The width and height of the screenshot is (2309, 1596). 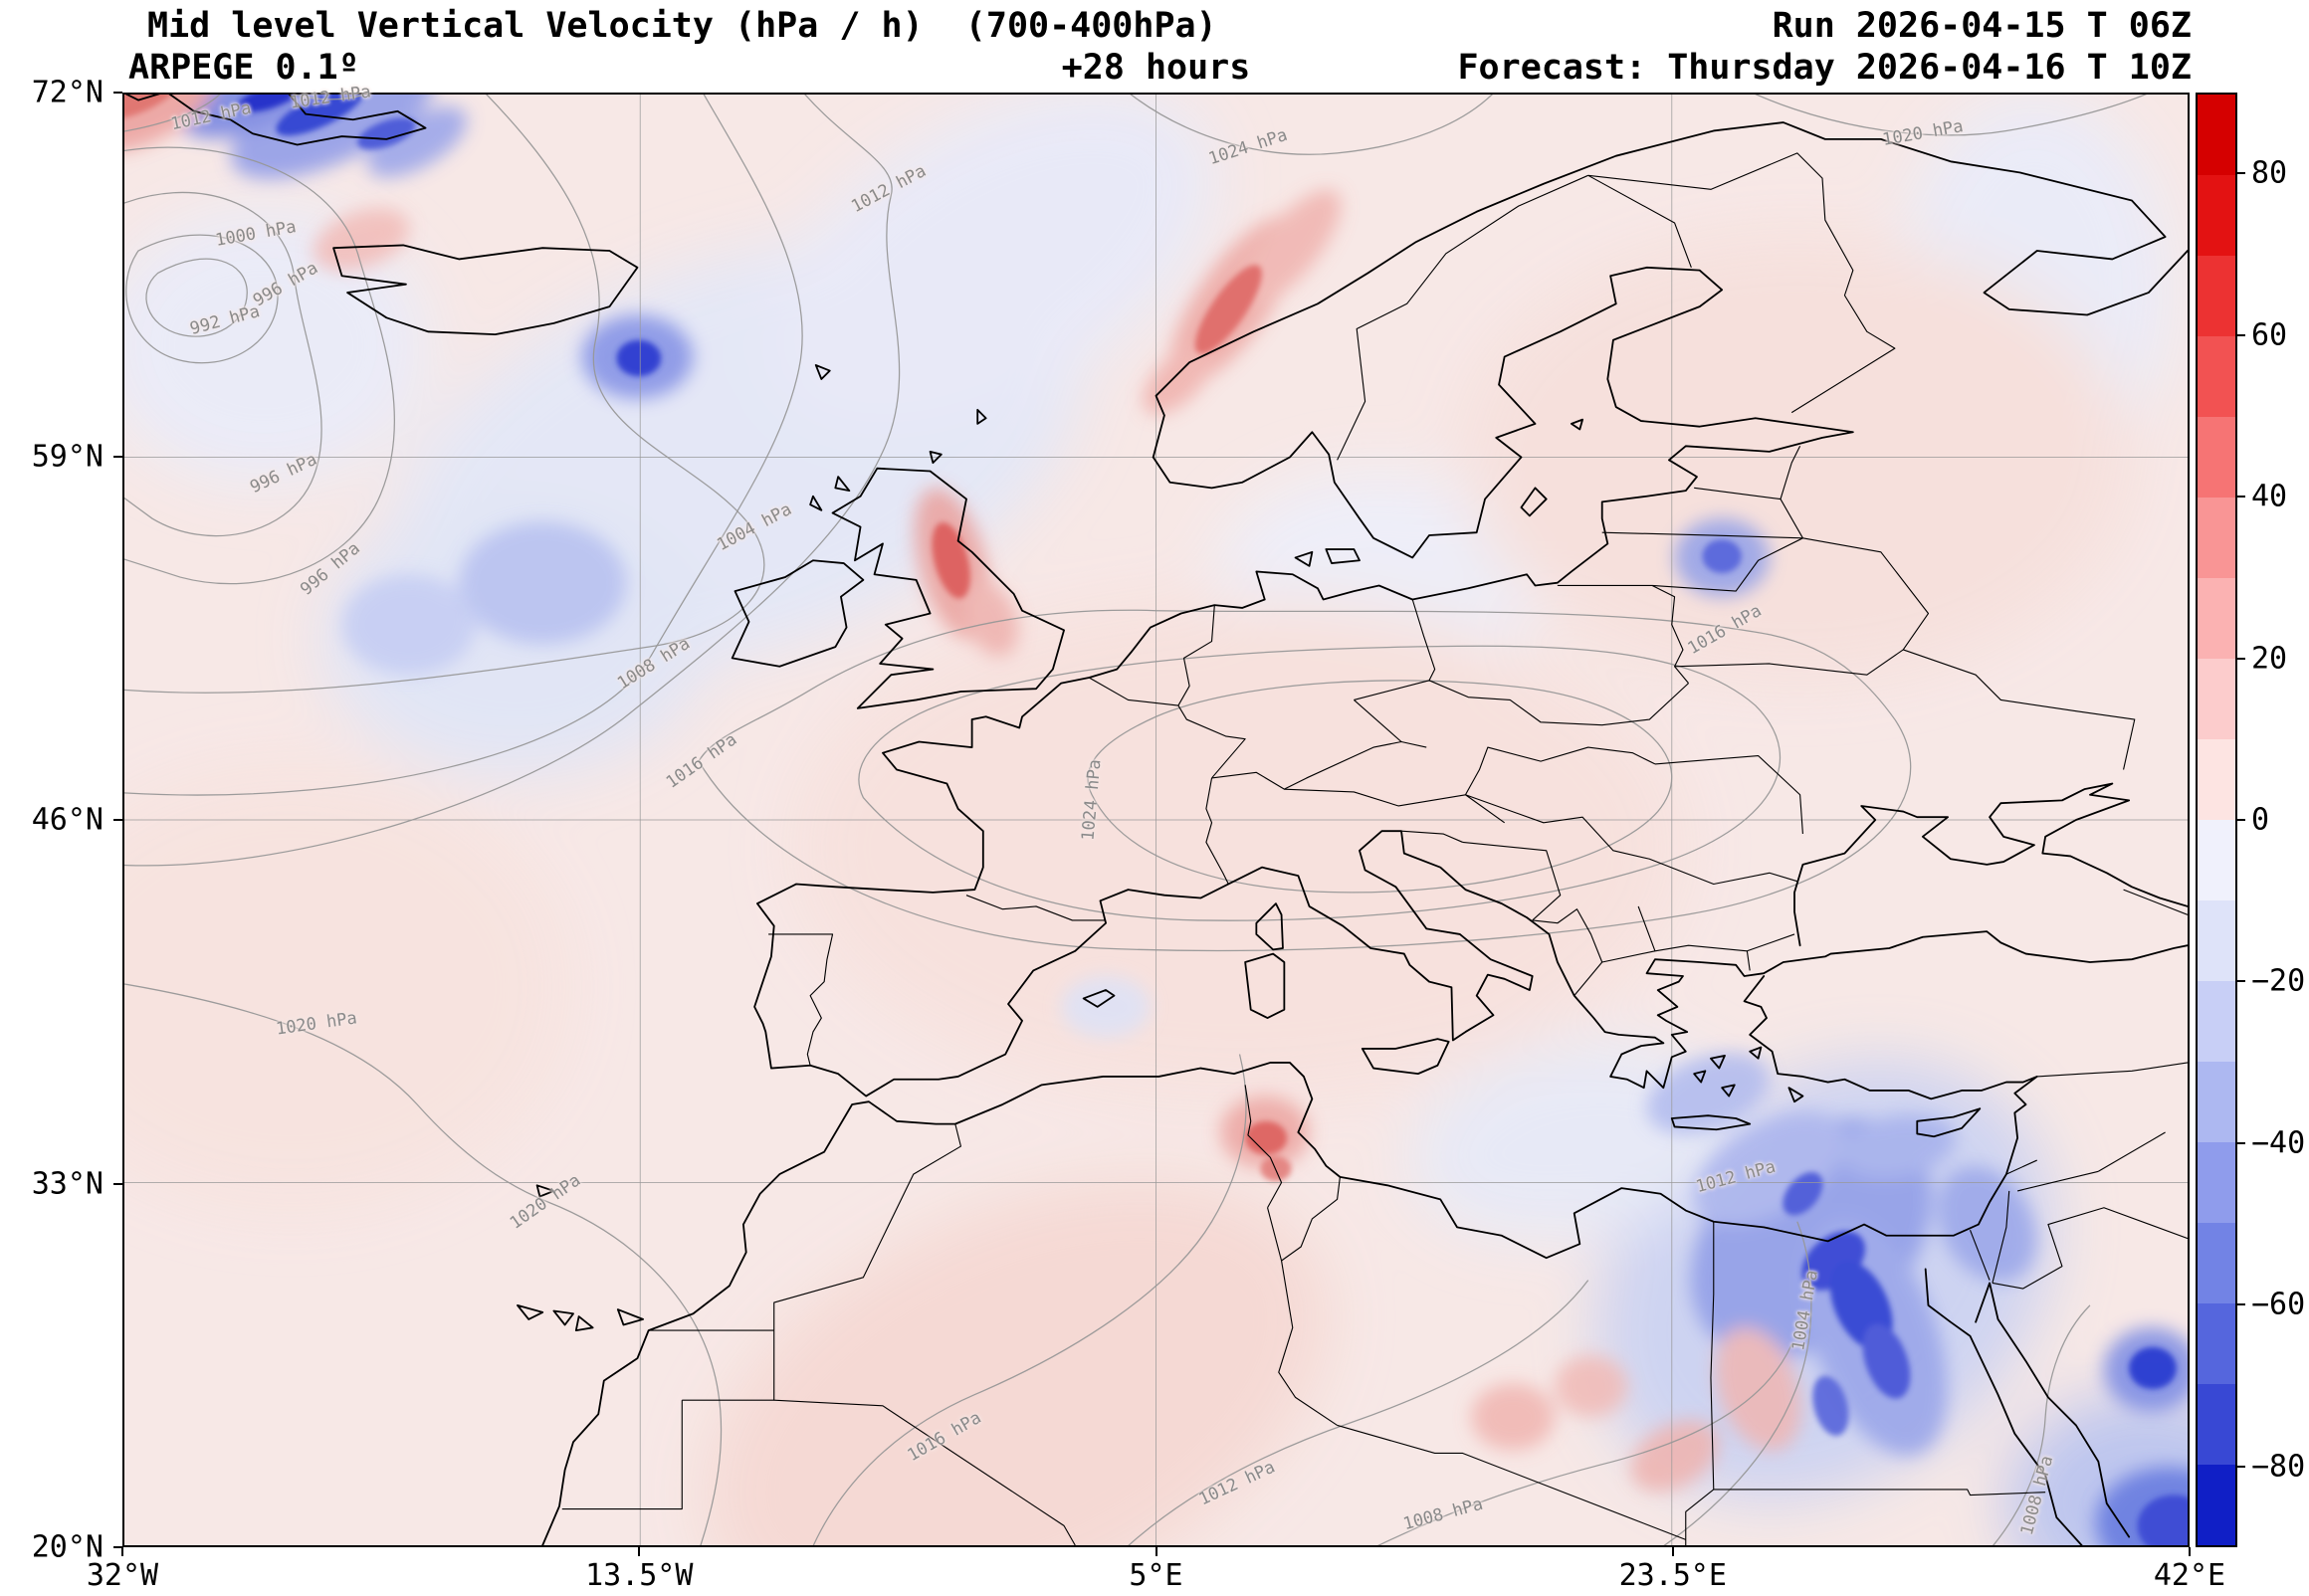 I want to click on lead-time-label: +28 hours, so click(x=1156, y=68).